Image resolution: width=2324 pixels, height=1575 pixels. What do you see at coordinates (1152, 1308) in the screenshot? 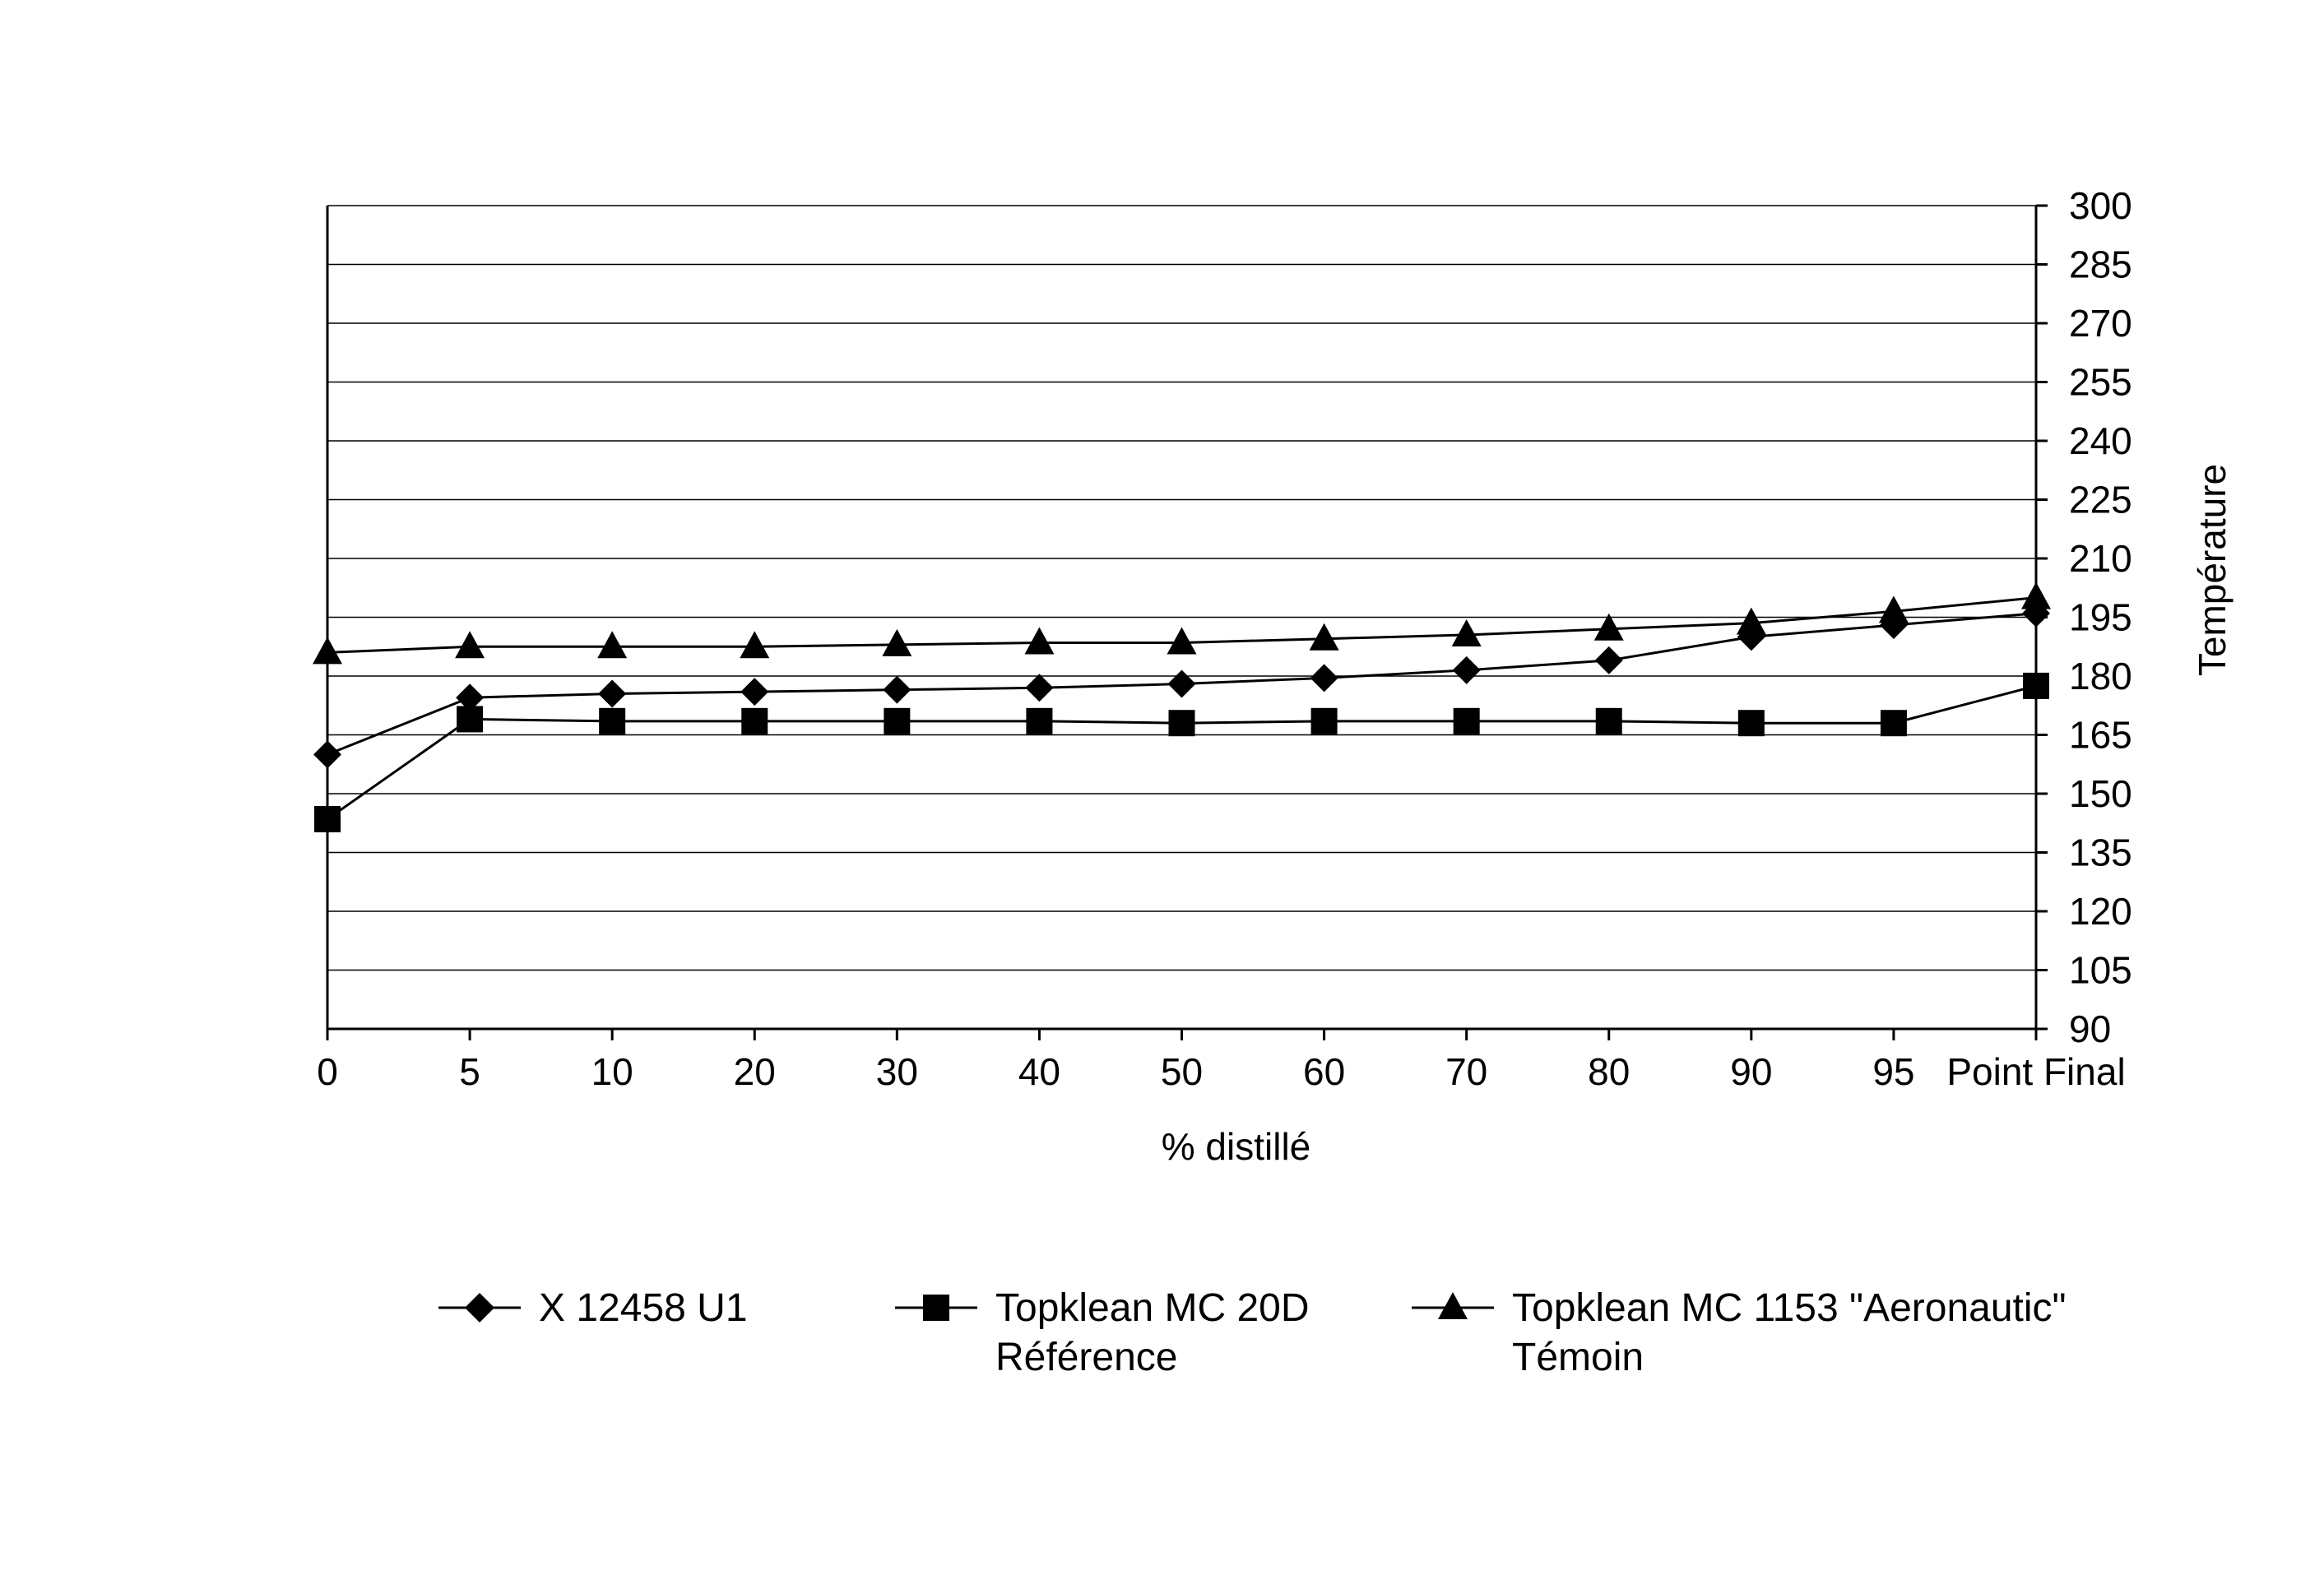
I see `legend-label: Topklean MC 20D` at bounding box center [1152, 1308].